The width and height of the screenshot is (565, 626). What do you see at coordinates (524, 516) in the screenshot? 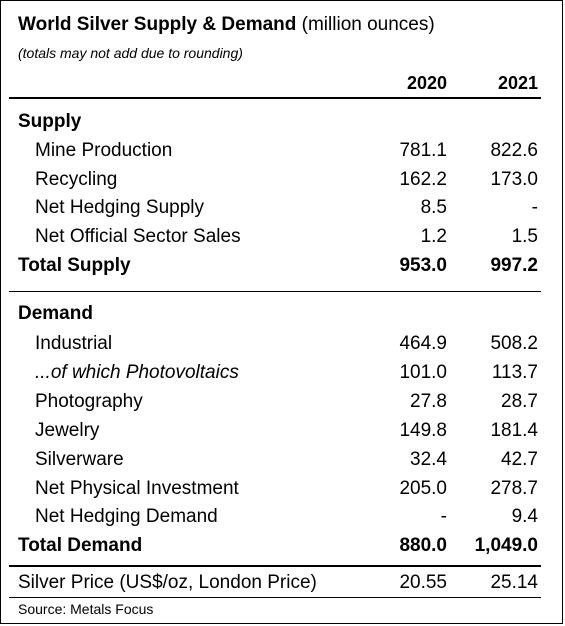
I see `value-2021: 9.4` at bounding box center [524, 516].